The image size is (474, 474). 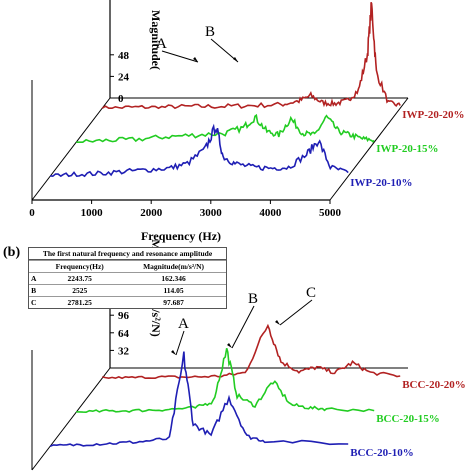 What do you see at coordinates (124, 77) in the screenshot?
I see `y-tick-label: 24` at bounding box center [124, 77].